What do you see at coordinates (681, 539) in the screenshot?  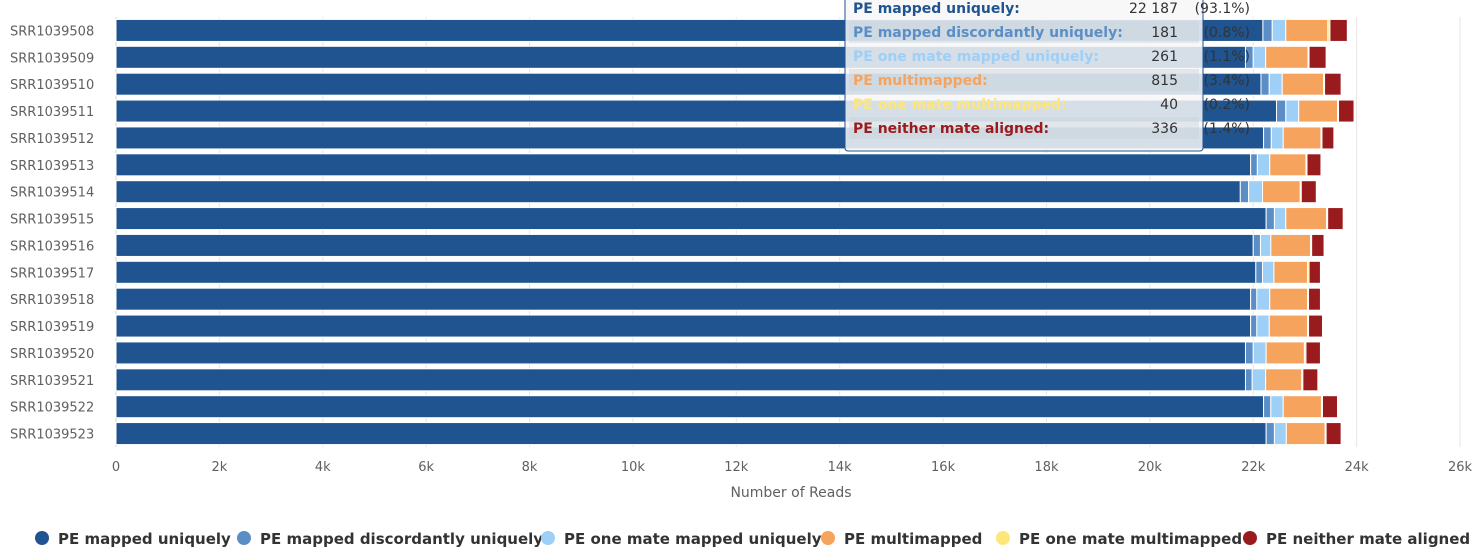 I see `legend-item: PE one mate mapped uniquely` at bounding box center [681, 539].